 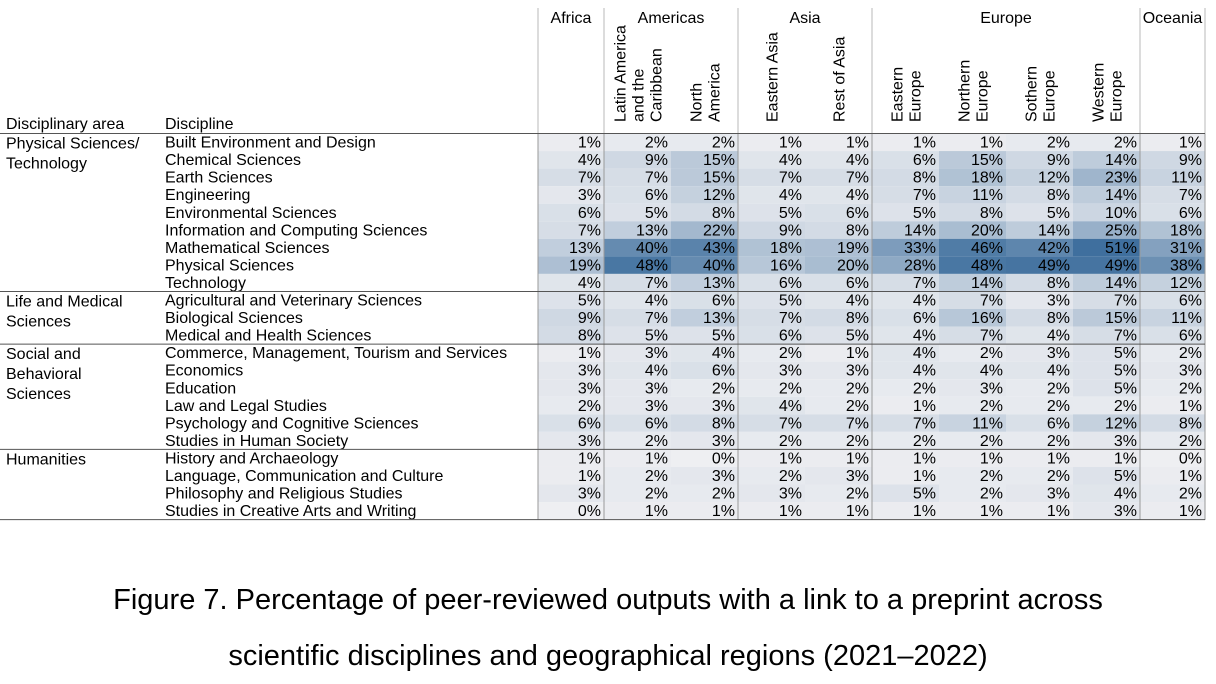 I want to click on cell-value: 43%, so click(x=719, y=248).